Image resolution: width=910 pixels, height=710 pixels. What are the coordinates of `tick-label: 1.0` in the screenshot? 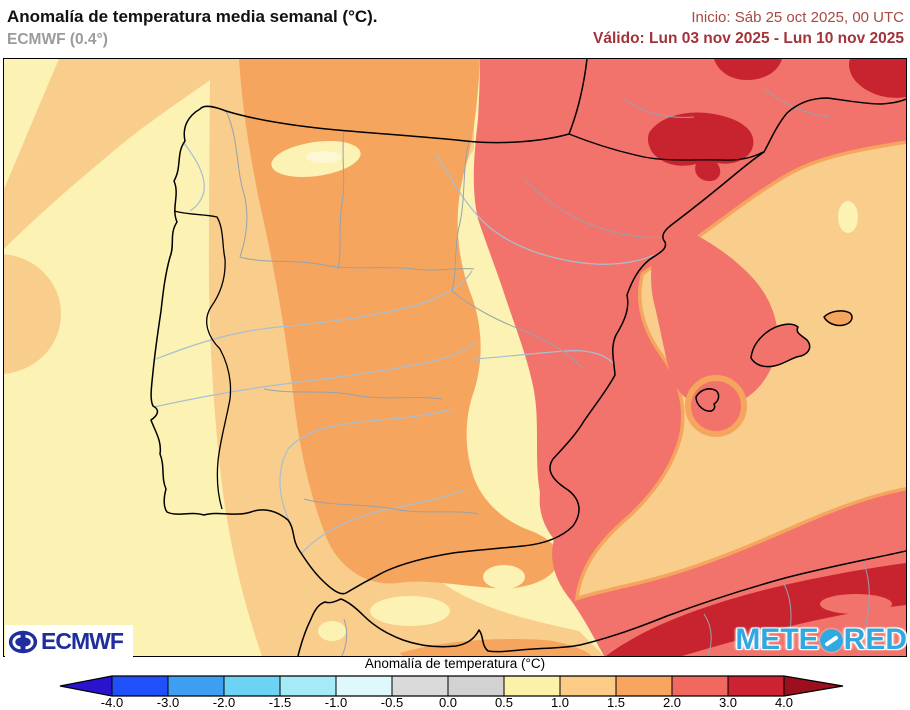 It's located at (560, 702).